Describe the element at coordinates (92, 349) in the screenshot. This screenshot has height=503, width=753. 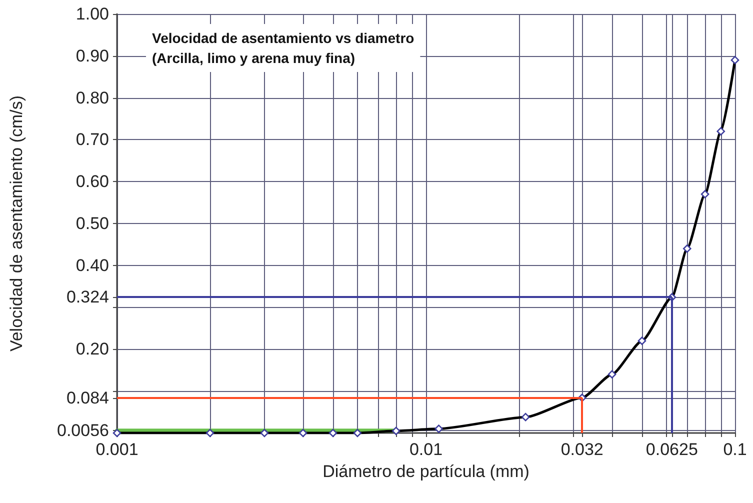
I see `y-tick-label: 0.20` at that location.